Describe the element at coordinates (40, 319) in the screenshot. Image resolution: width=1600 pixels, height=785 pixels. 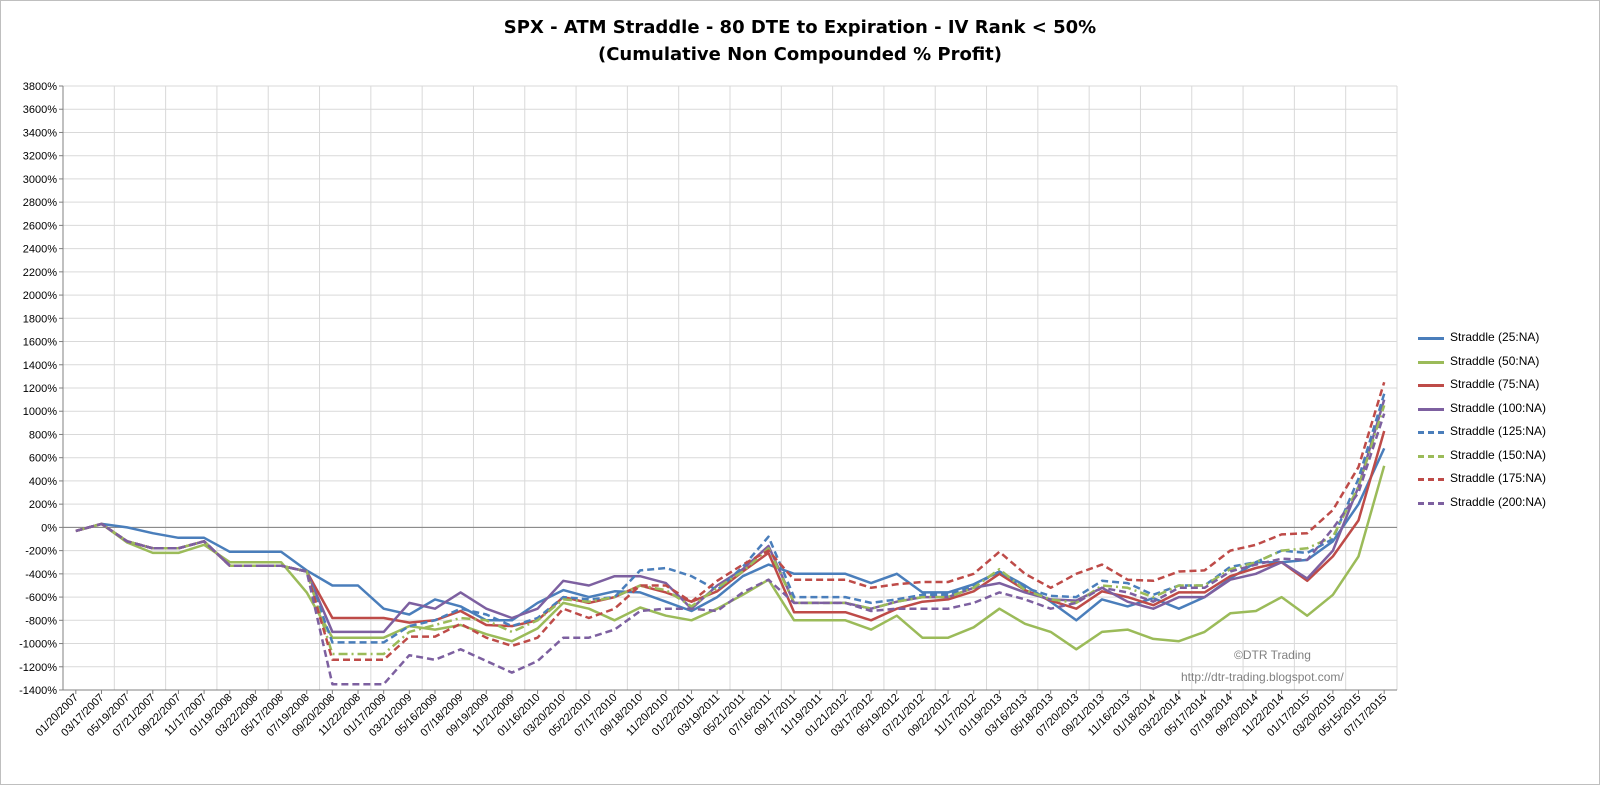
I see `y-tick-label: 1800%` at that location.